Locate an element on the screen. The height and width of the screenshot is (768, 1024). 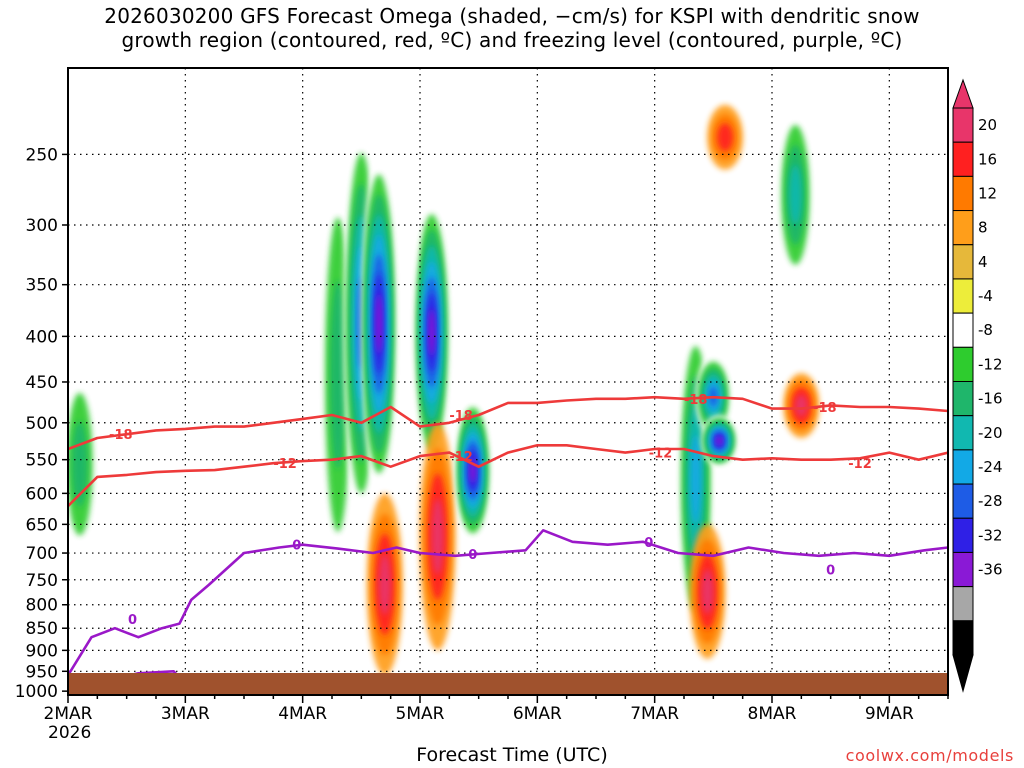
colorbar-cap-top is located at coordinates (963, 93).